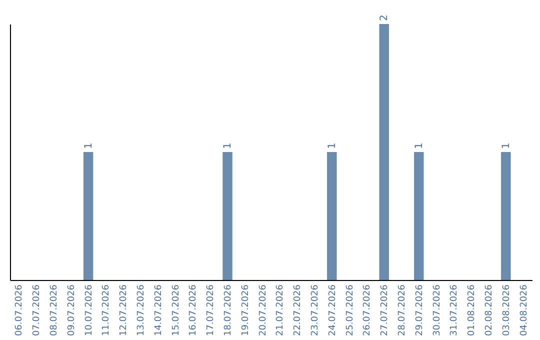 Image resolution: width=540 pixels, height=340 pixels. I want to click on x-tick-label: 21.07.2026, so click(281, 310).